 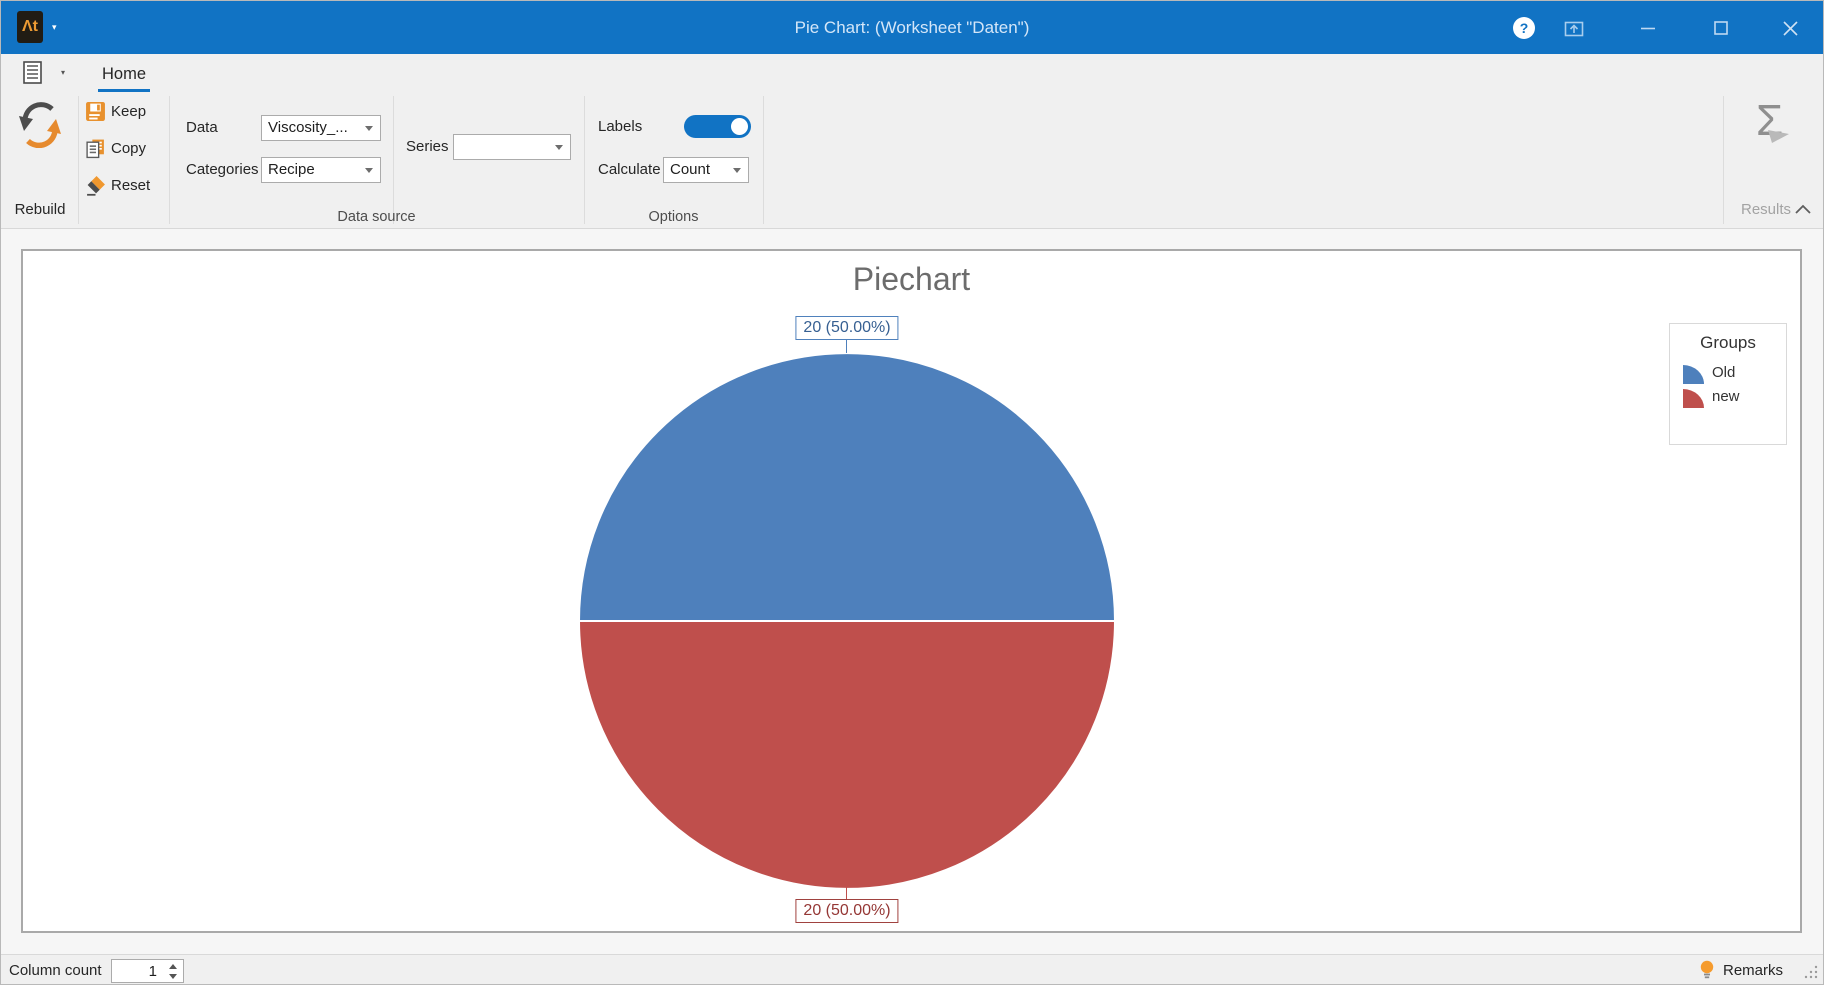 I want to click on close-button, so click(x=1790, y=28).